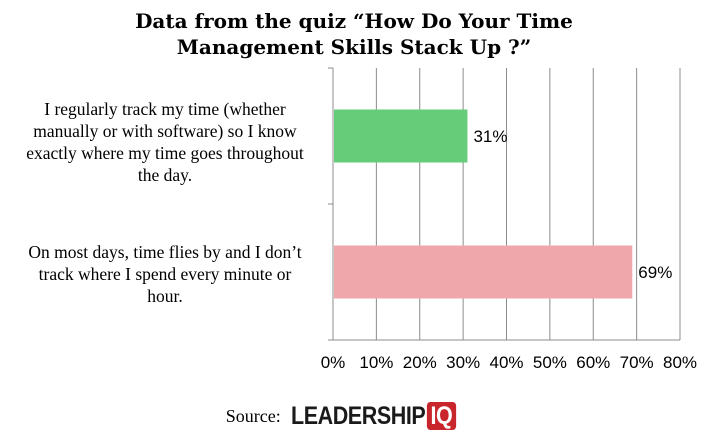  What do you see at coordinates (572, 204) in the screenshot?
I see `data-labels: 31% 69%` at bounding box center [572, 204].